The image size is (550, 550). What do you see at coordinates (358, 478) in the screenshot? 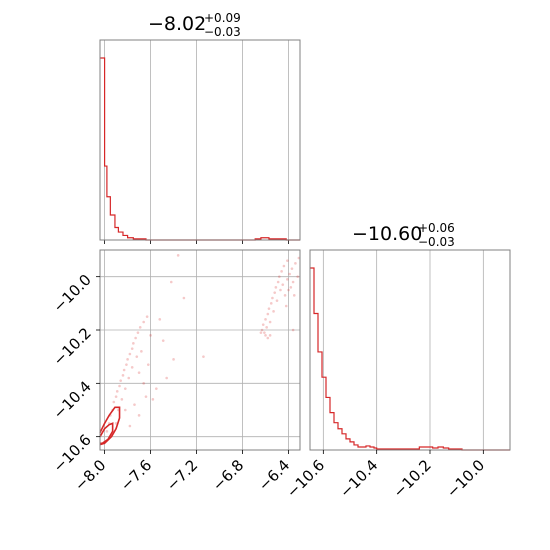
I see `histogram-2-tick-label: −10.4` at bounding box center [358, 478].